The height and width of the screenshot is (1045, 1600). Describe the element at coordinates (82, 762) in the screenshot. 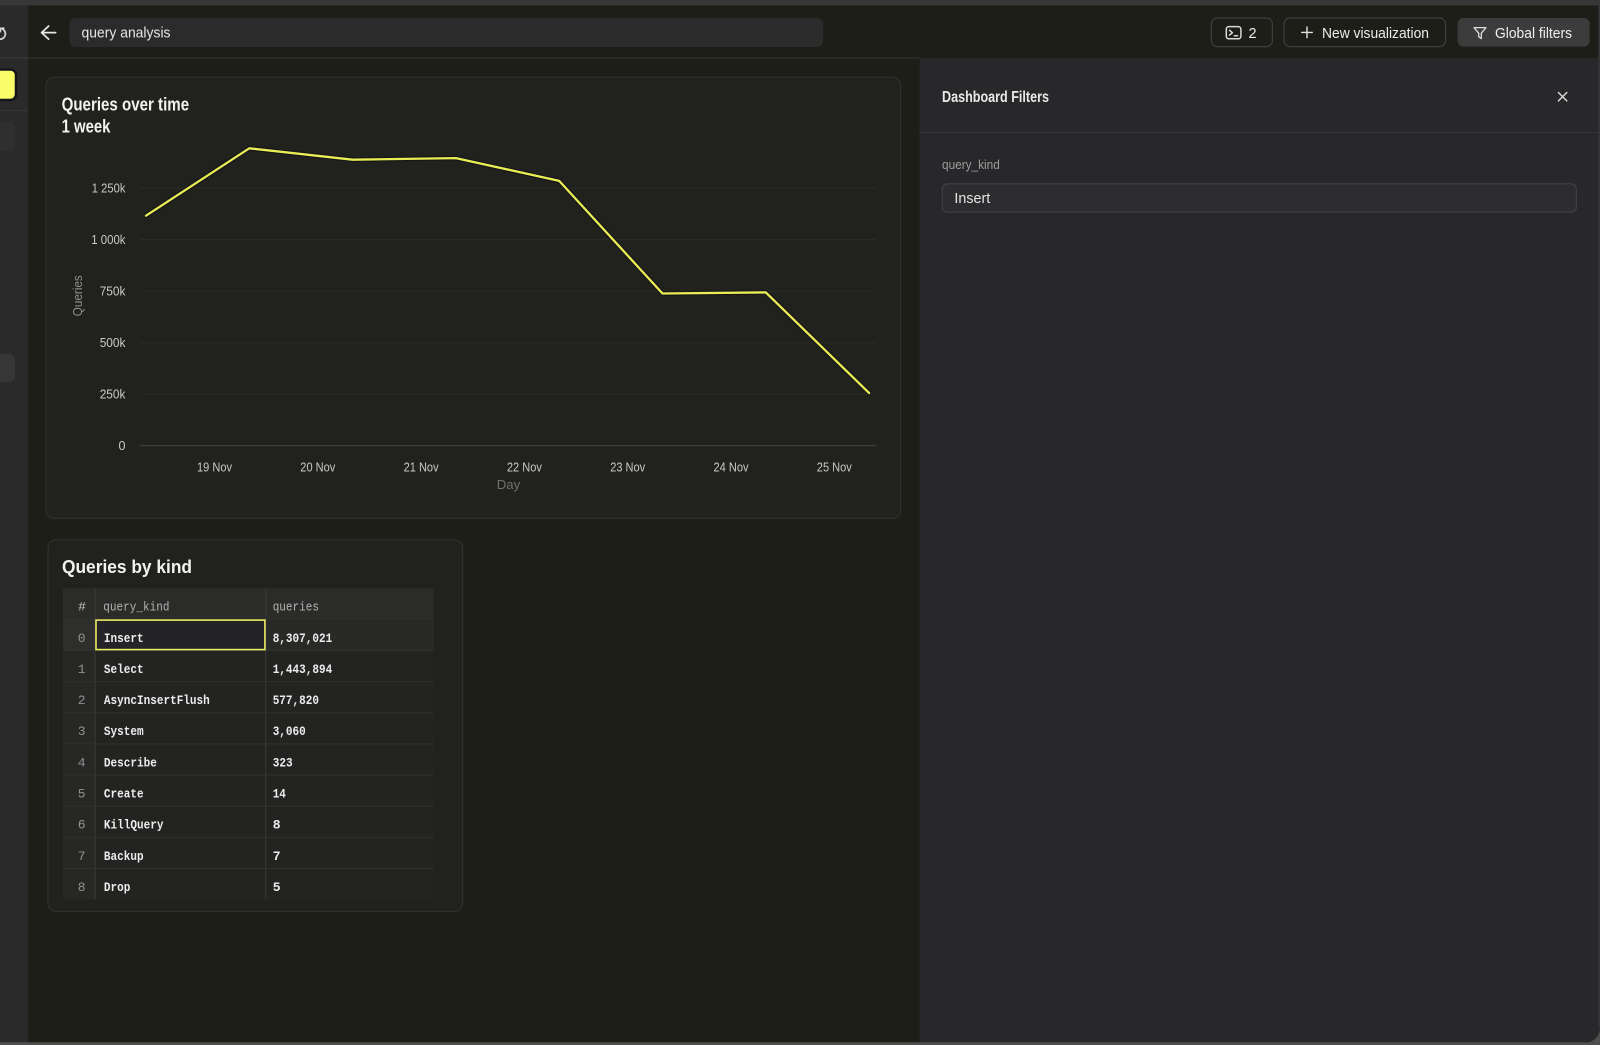

I see `svg-text: 4` at that location.